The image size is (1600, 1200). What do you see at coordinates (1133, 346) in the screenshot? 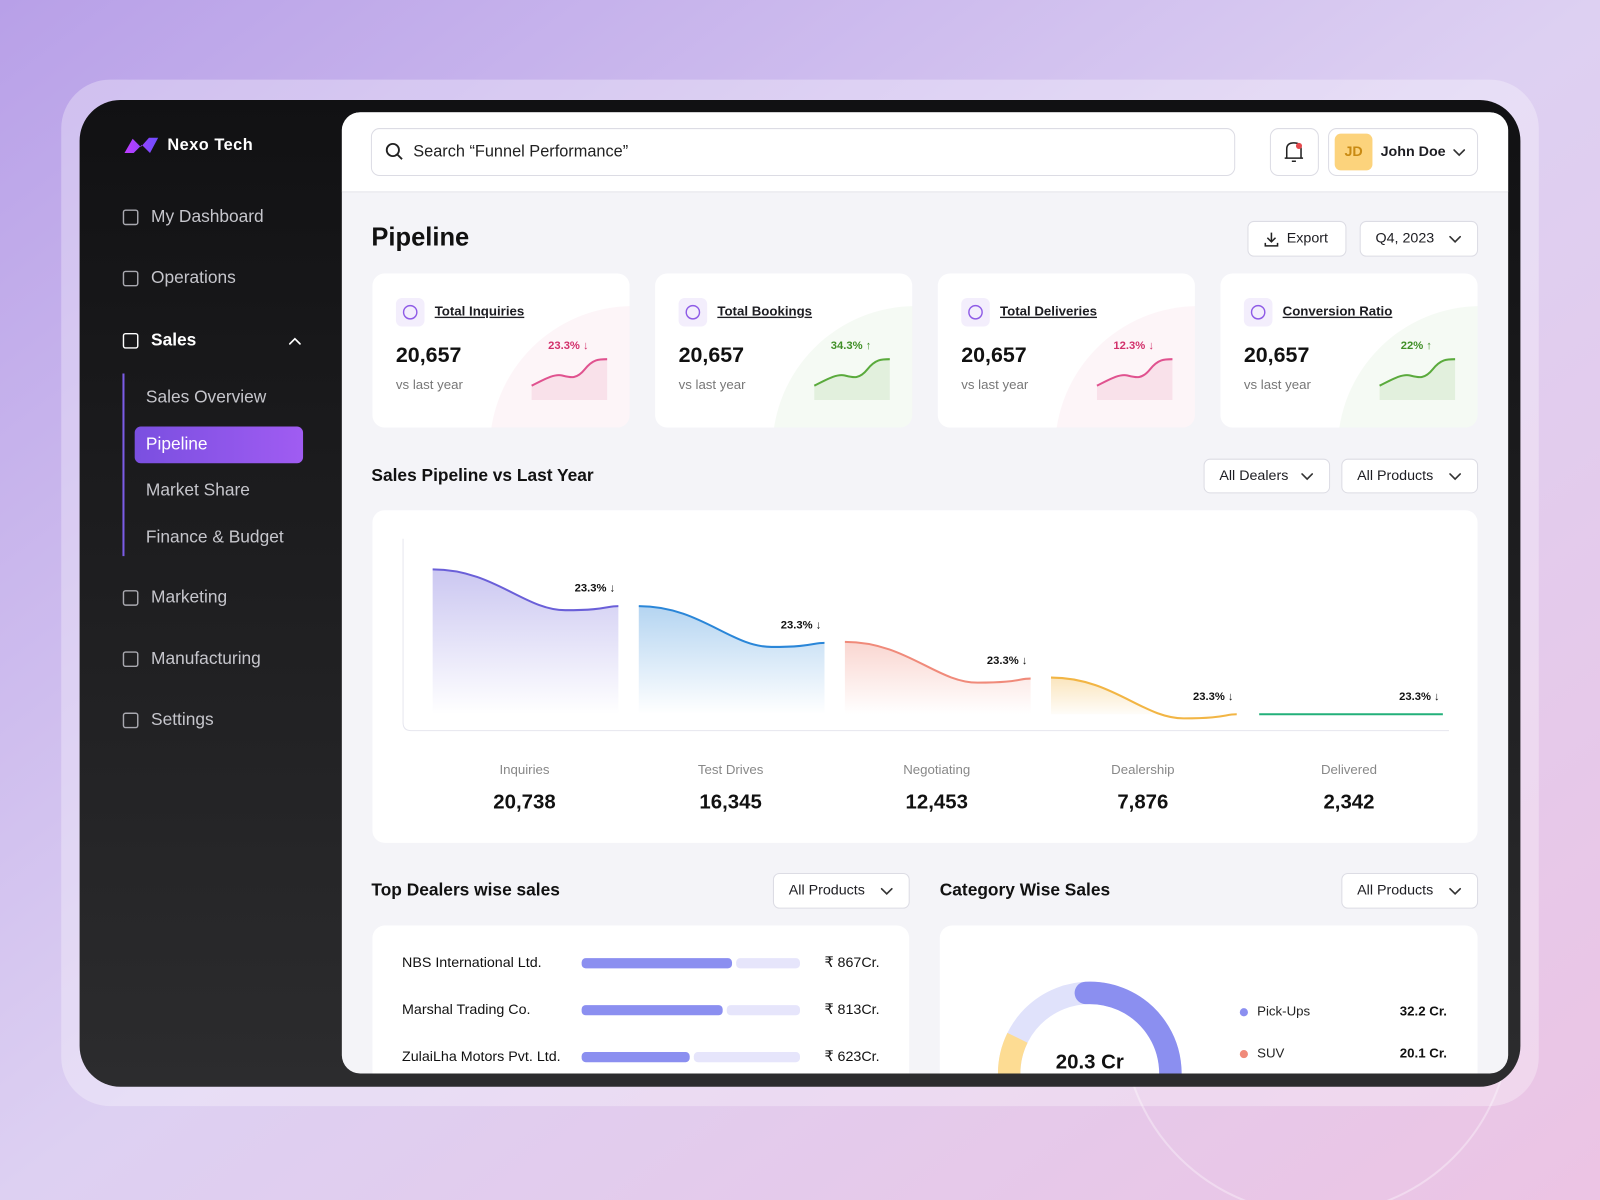
I see `kpi-change: 12.3% ↓` at bounding box center [1133, 346].